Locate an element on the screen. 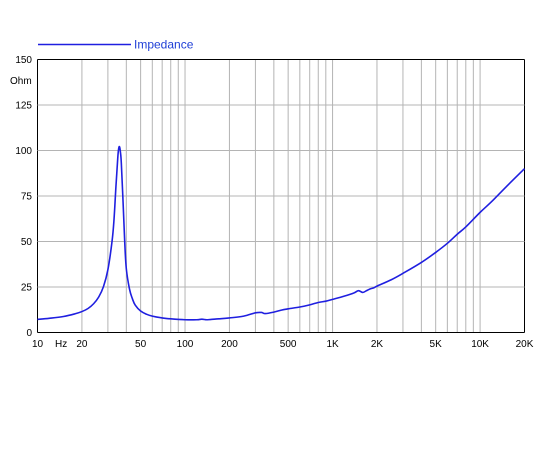 The height and width of the screenshot is (450, 550). legend: Impedance is located at coordinates (116, 45).